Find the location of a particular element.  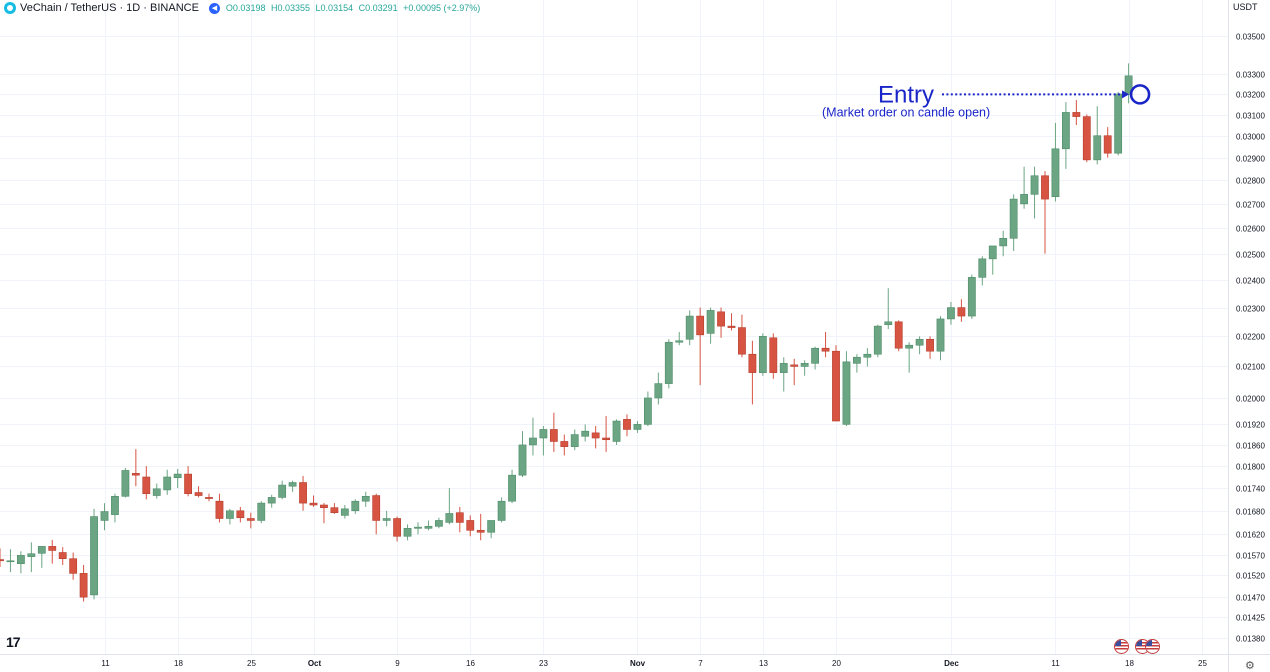

price-tick-label: 0.02300 is located at coordinates (1250, 309).